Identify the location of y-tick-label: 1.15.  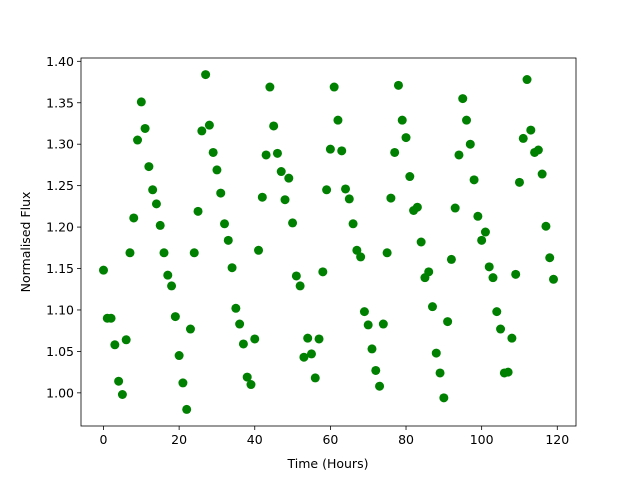
(60, 268).